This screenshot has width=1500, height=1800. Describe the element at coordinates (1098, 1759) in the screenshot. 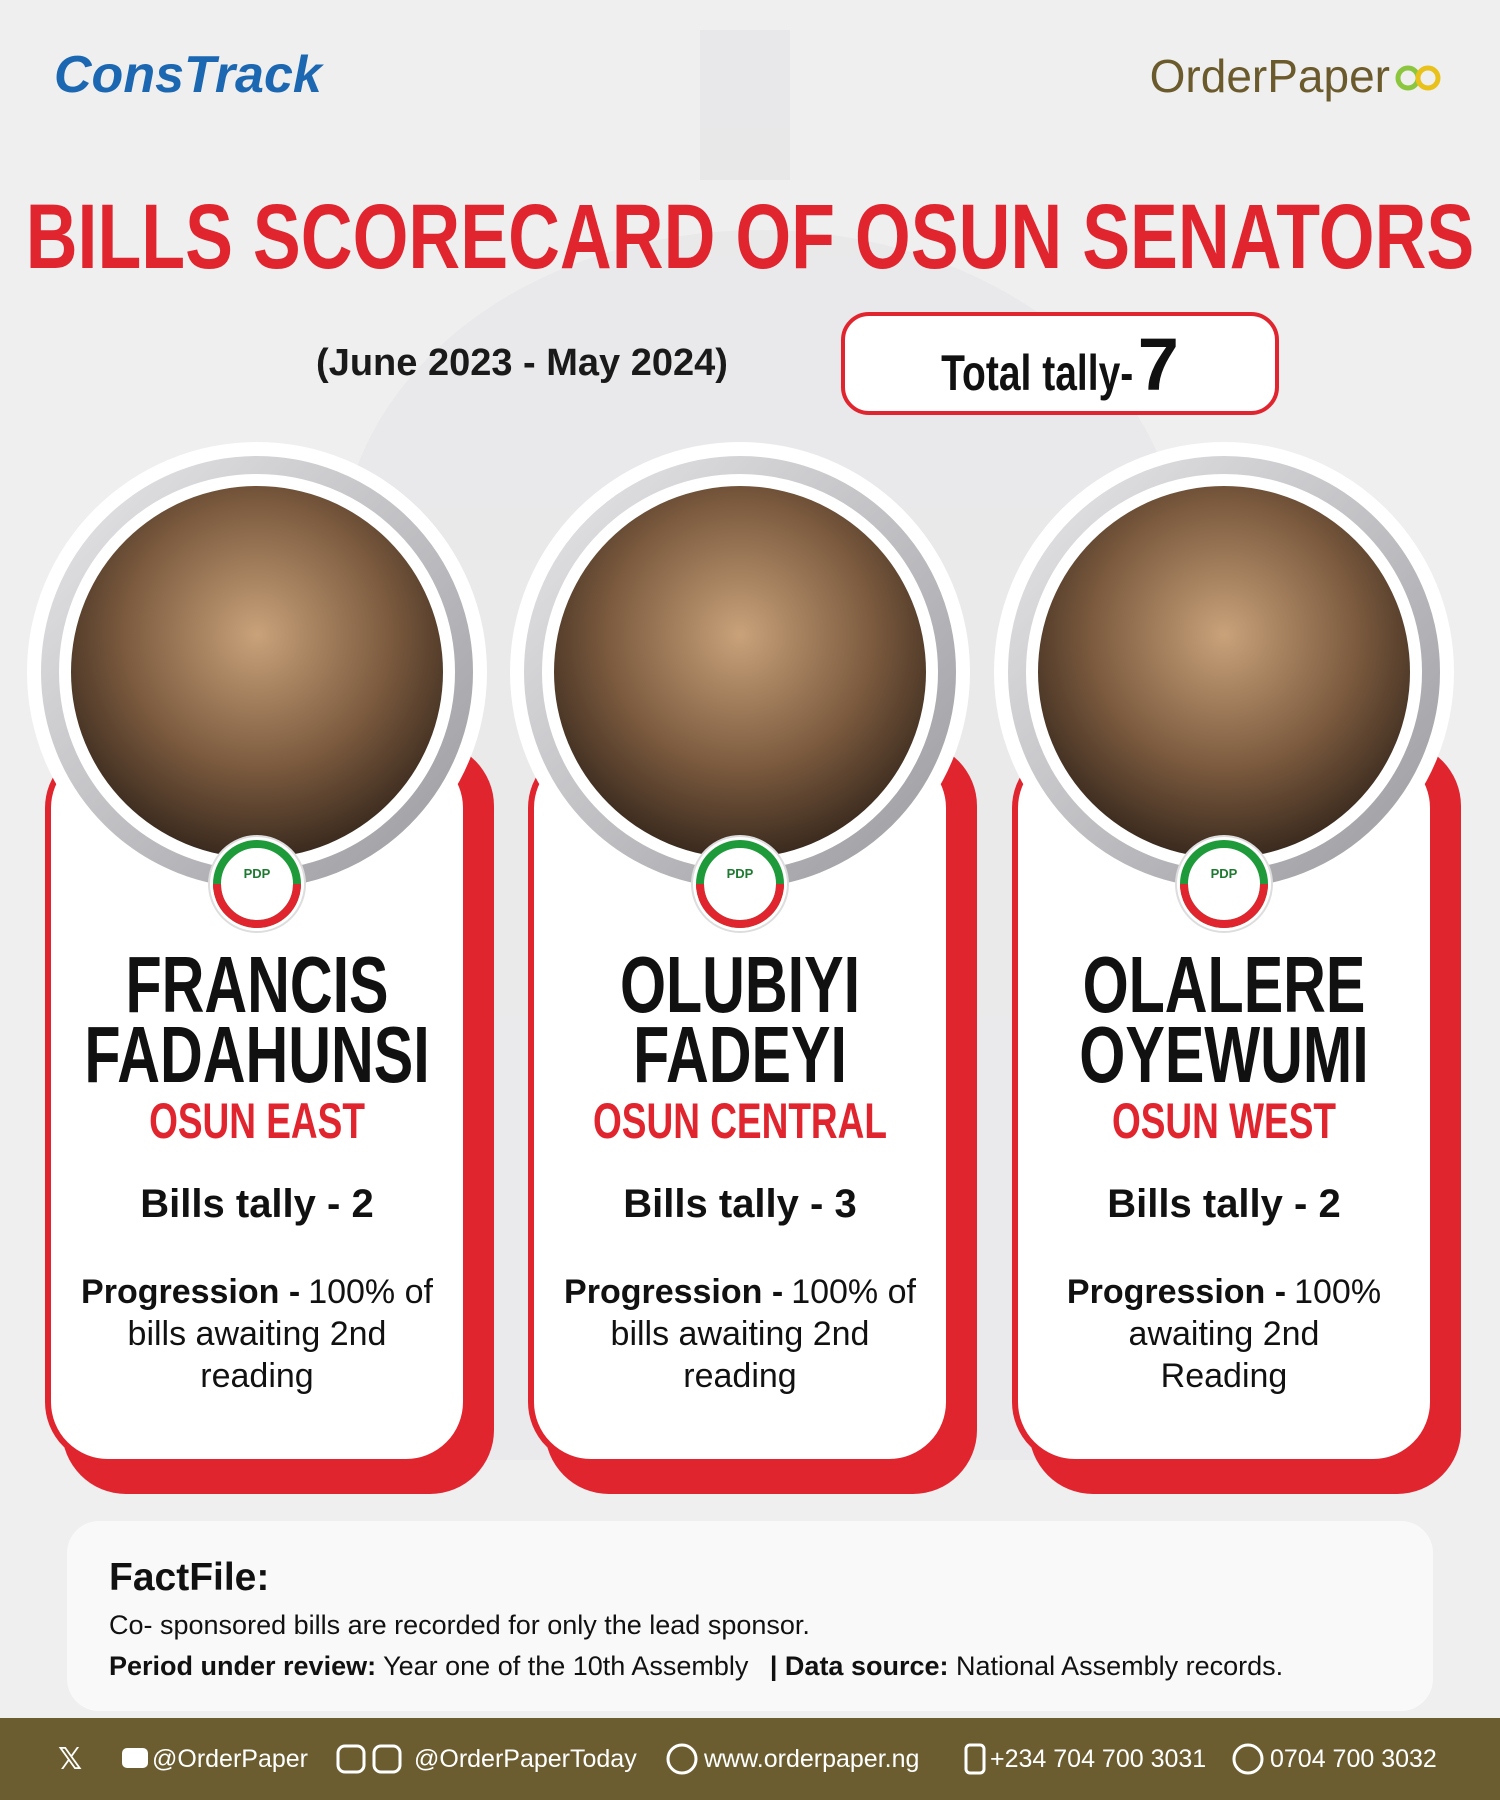

I see `phone: +234 704 700 3031` at that location.